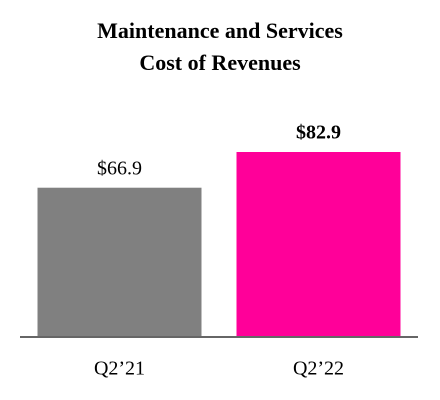 The width and height of the screenshot is (440, 400). What do you see at coordinates (119, 262) in the screenshot?
I see `bar` at bounding box center [119, 262].